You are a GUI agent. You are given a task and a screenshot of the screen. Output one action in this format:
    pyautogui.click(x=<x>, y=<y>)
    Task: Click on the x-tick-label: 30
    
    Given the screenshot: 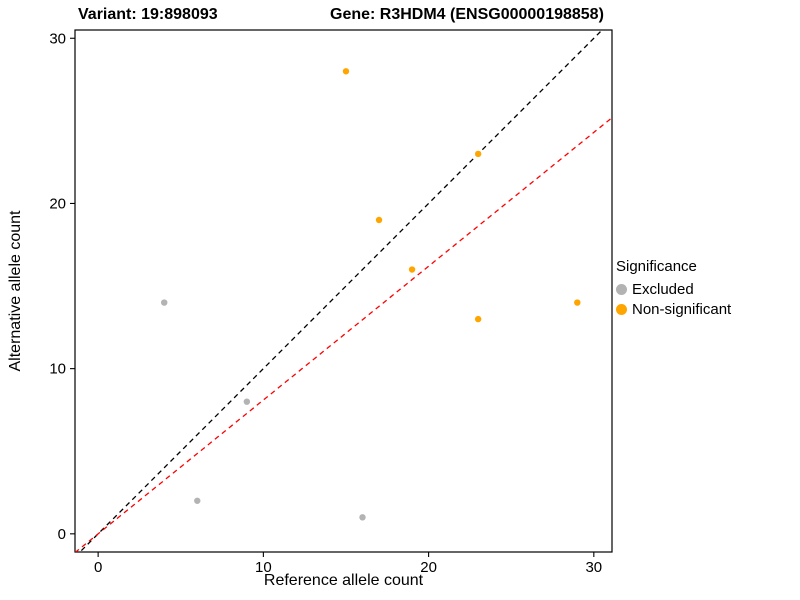 What is the action you would take?
    pyautogui.click(x=593, y=567)
    